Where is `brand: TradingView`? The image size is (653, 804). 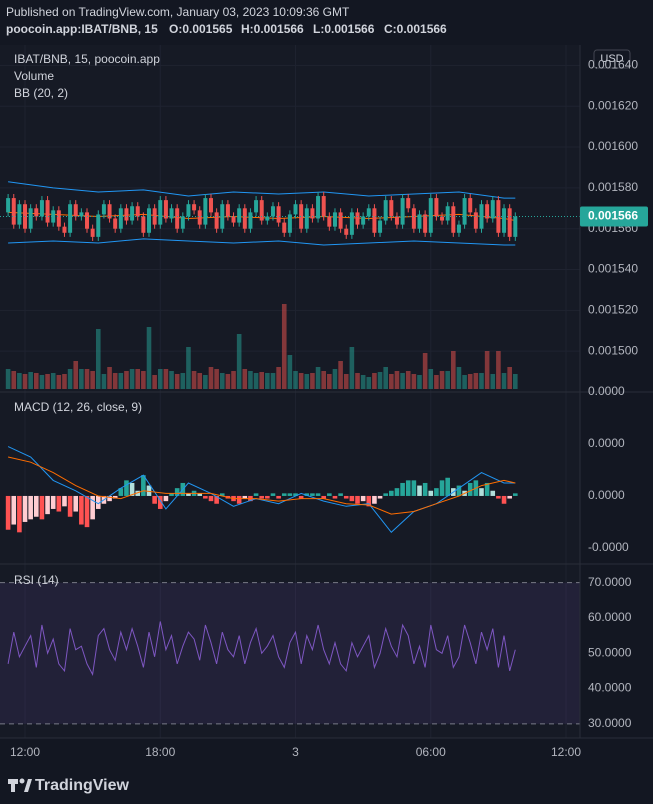
brand: TradingView is located at coordinates (82, 785).